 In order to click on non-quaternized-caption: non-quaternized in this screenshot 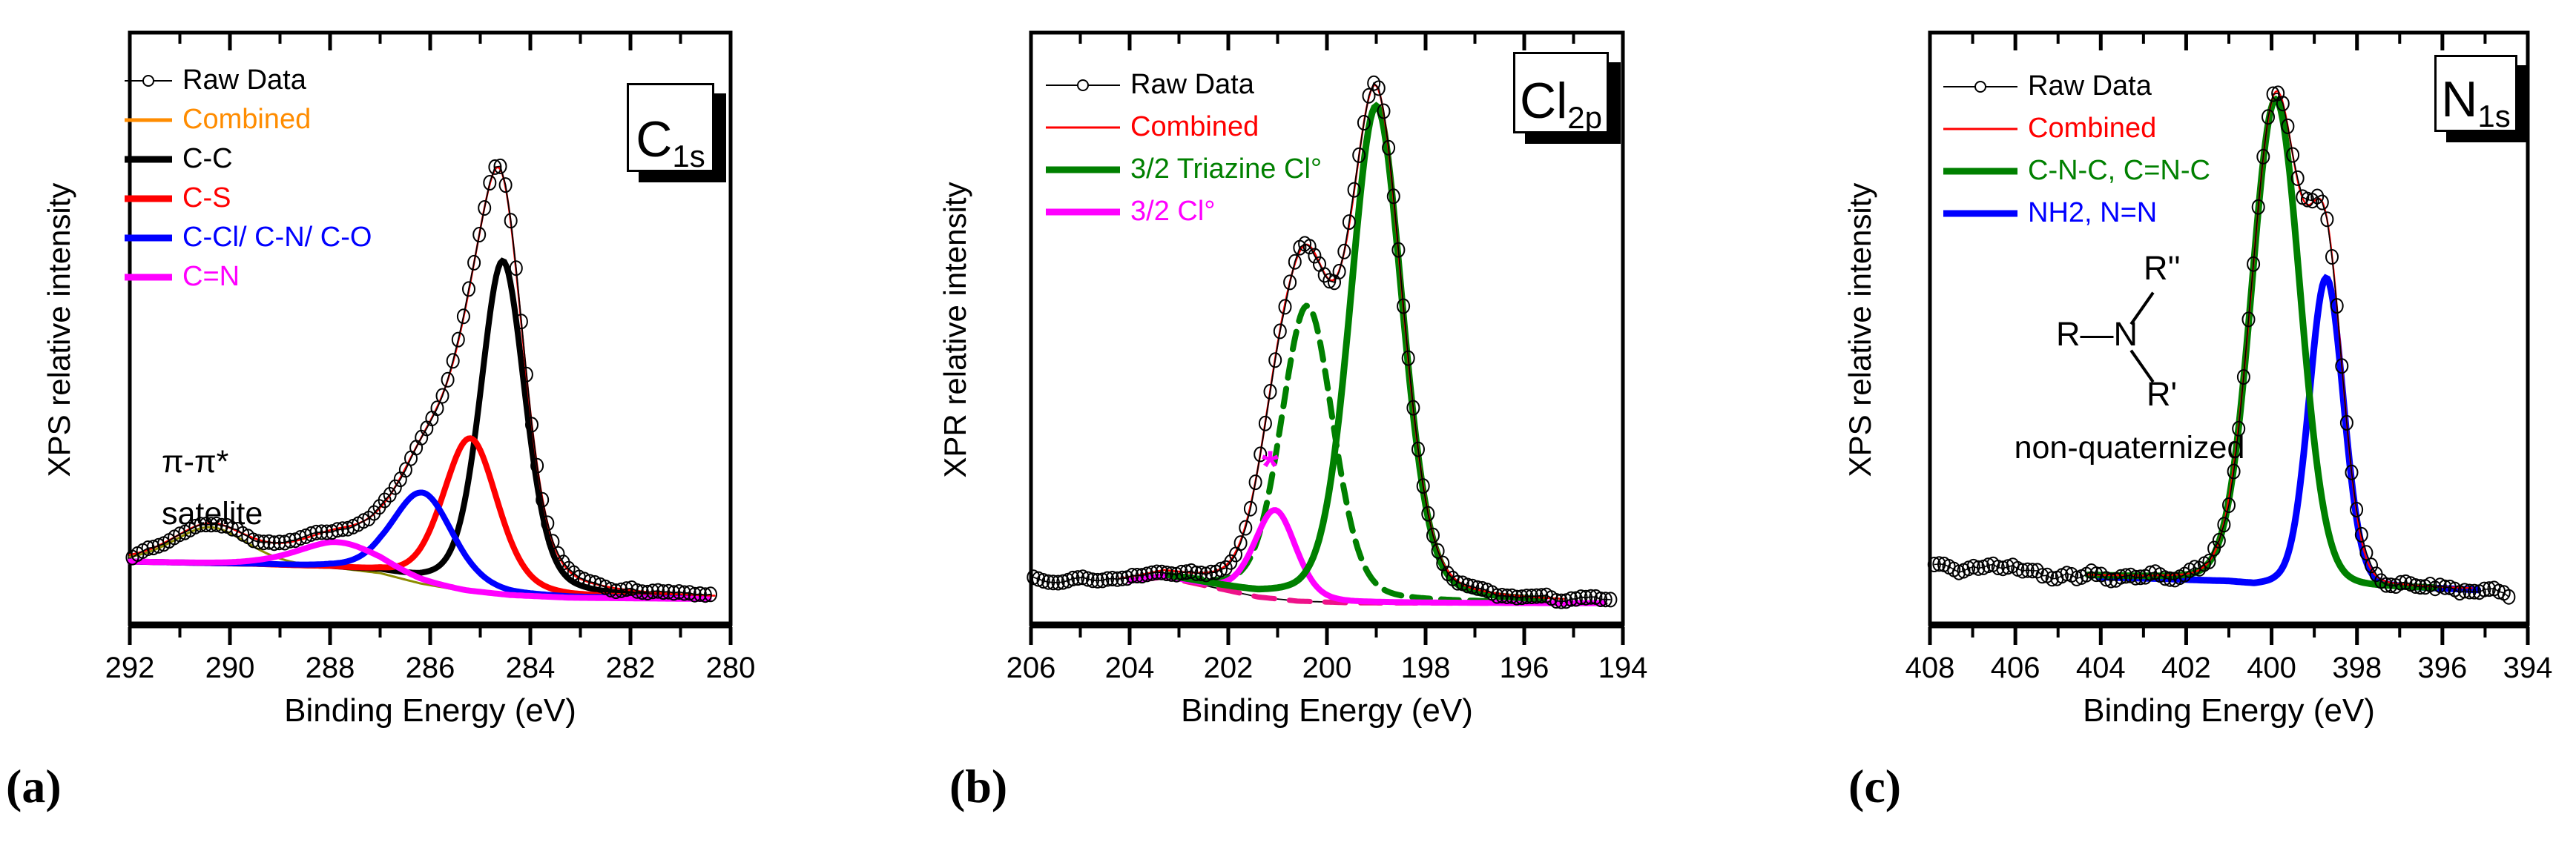, I will do `click(2129, 448)`.